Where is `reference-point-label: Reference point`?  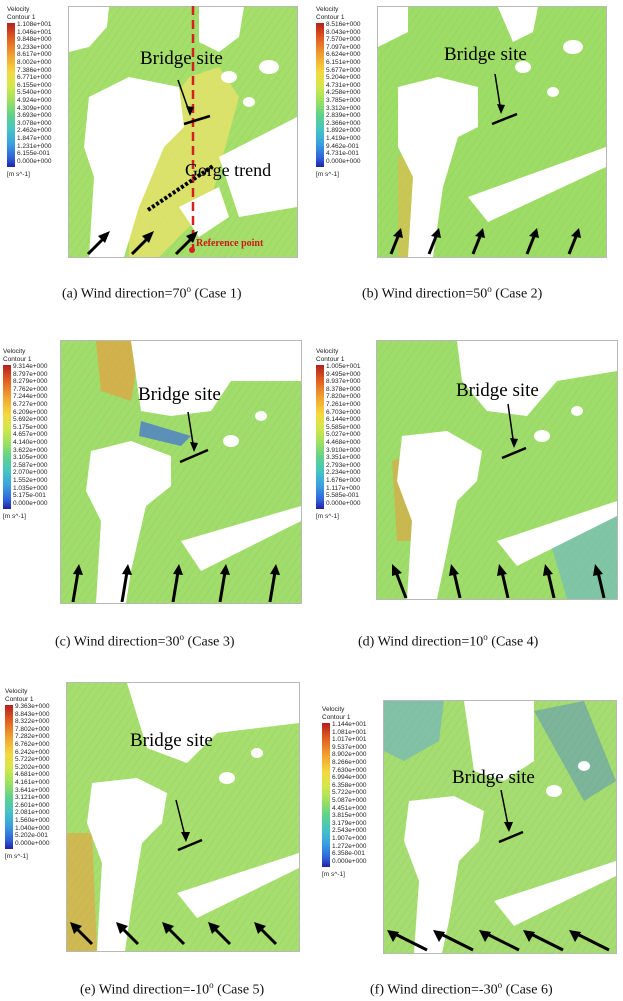 reference-point-label: Reference point is located at coordinates (230, 243).